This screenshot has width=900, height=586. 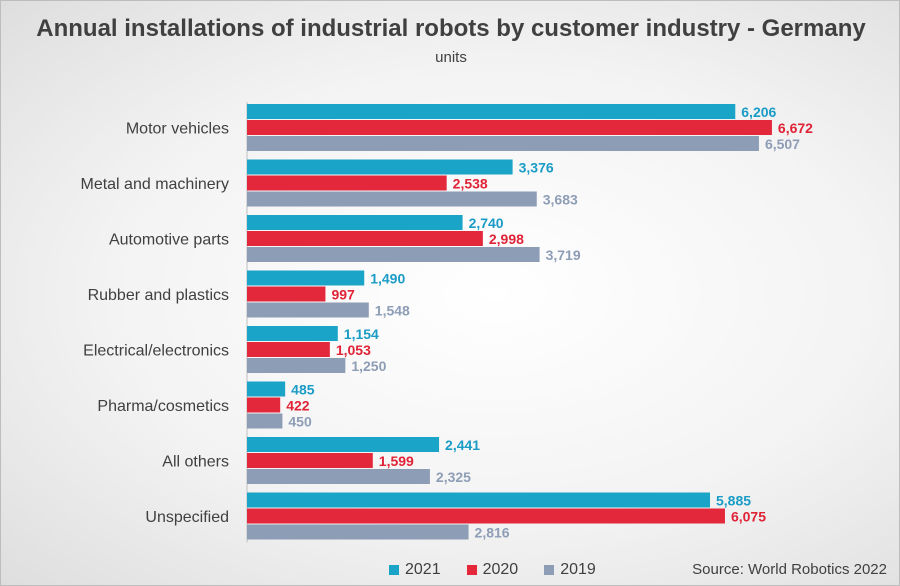 I want to click on value-label-metal-and-machinery-2021: 3,376, so click(x=536, y=168).